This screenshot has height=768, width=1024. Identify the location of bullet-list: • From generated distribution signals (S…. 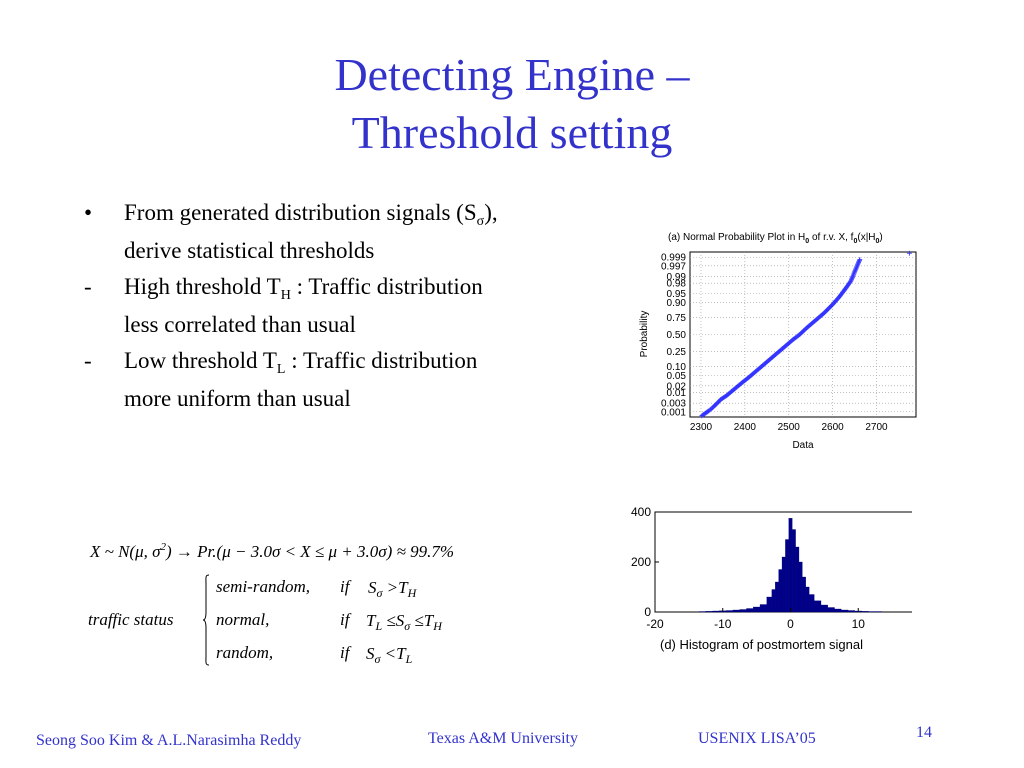
(294, 307).